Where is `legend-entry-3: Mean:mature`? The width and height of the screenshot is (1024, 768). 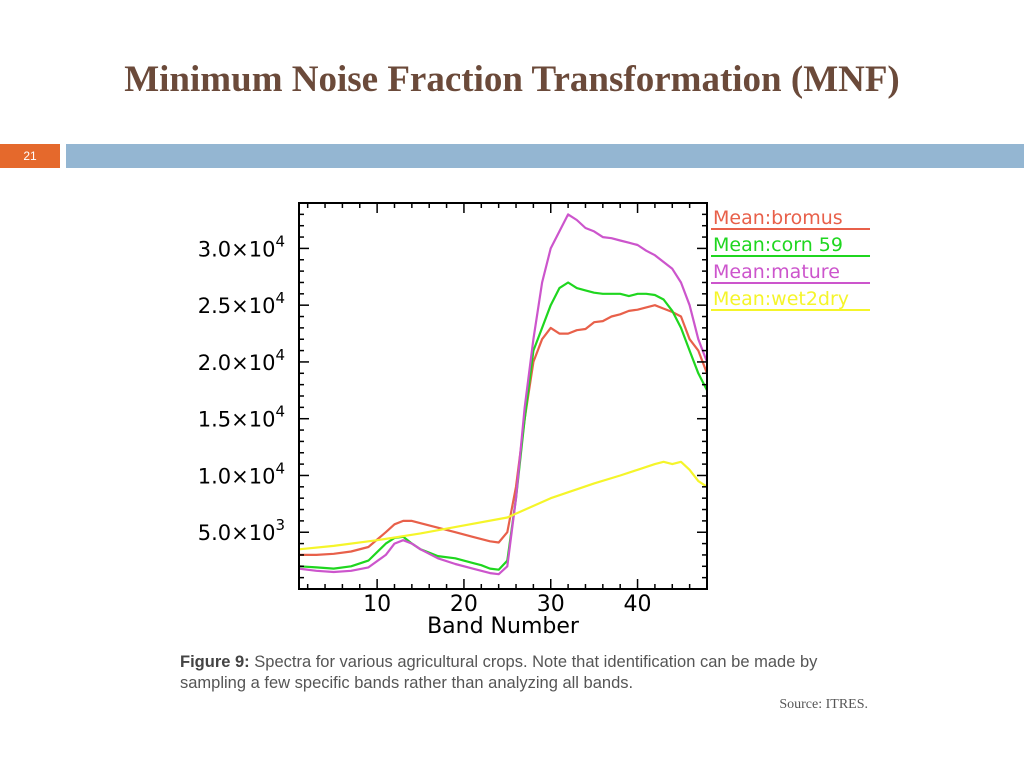
legend-entry-3: Mean:mature is located at coordinates (776, 272).